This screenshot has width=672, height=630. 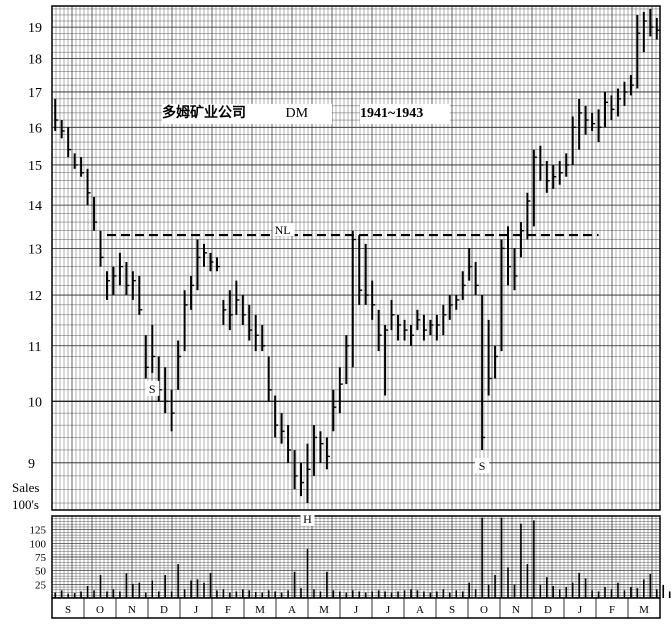 I want to click on price-tick-labels: 9 10 11 12 13 14 15 16 17 18 19, so click(x=35, y=246).